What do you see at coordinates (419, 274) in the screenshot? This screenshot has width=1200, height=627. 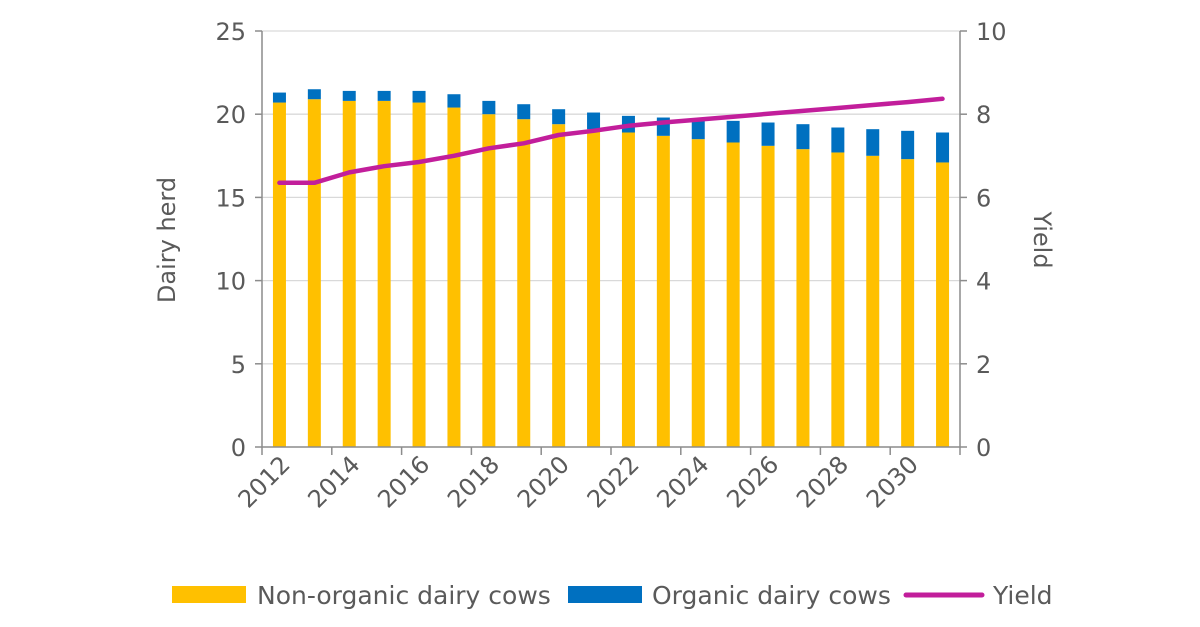 I see `bar-non-organic-2016` at bounding box center [419, 274].